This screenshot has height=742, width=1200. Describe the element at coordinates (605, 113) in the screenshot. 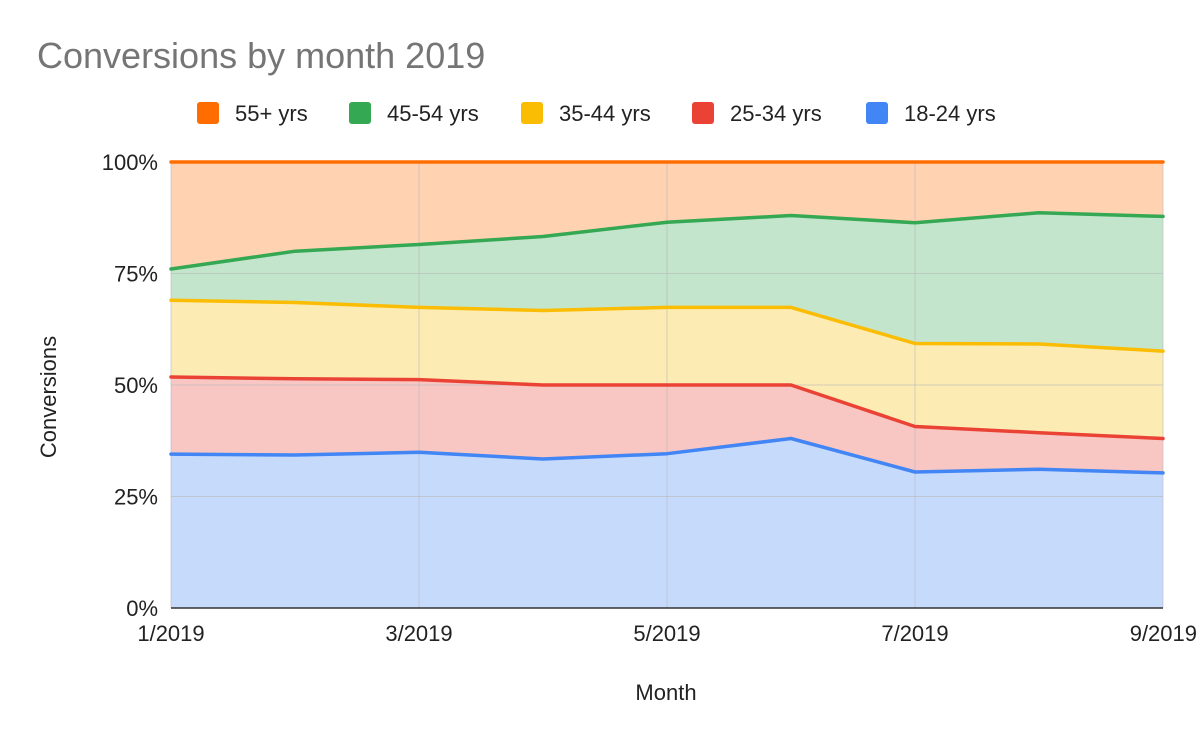

I see `legend-label: 35-44 yrs` at that location.